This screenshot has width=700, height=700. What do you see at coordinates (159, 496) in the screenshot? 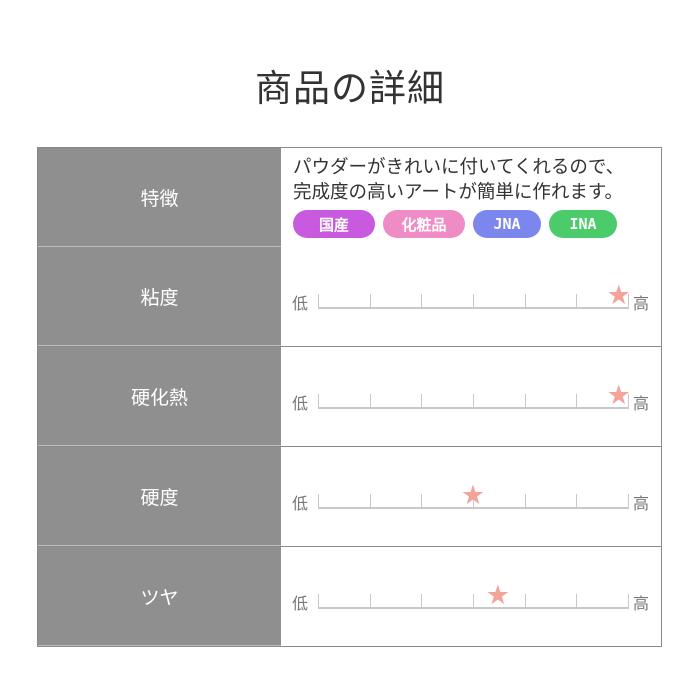
I see `row-label: 硬度` at bounding box center [159, 496].